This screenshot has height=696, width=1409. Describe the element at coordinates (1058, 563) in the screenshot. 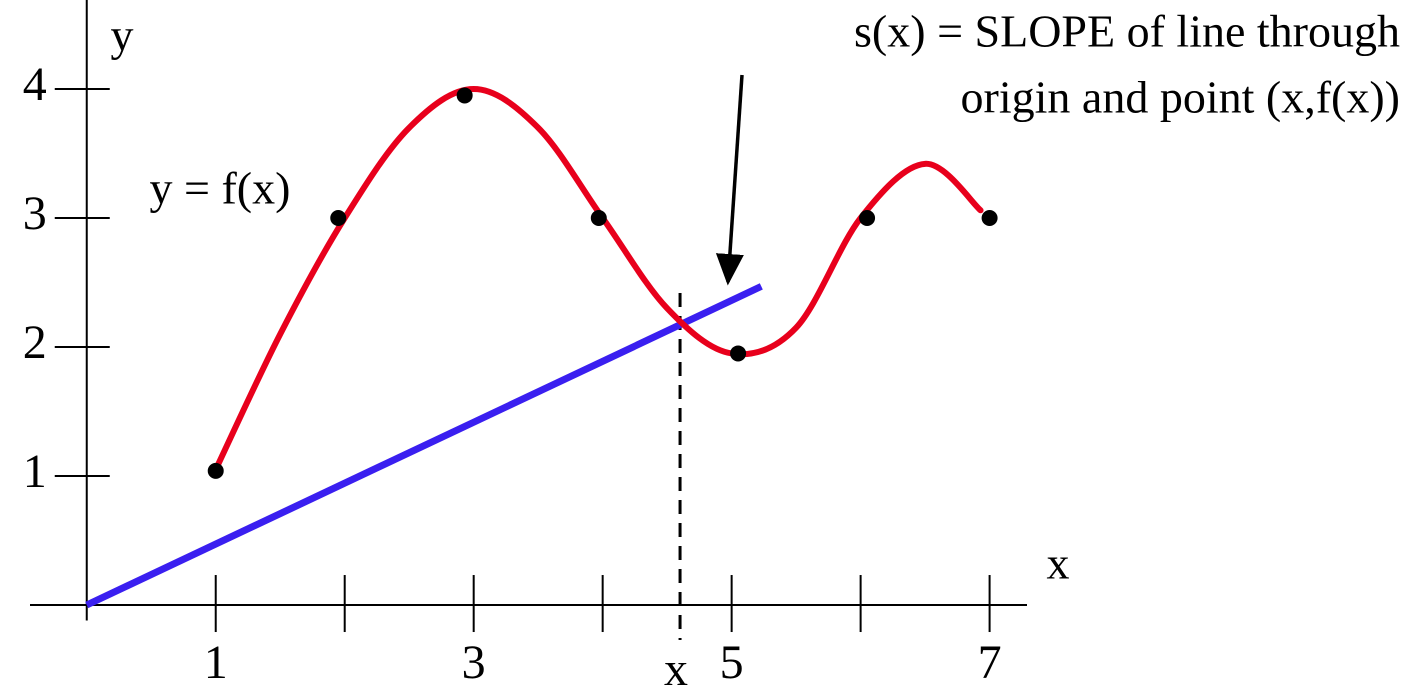

I see `x-axis-label: x` at that location.